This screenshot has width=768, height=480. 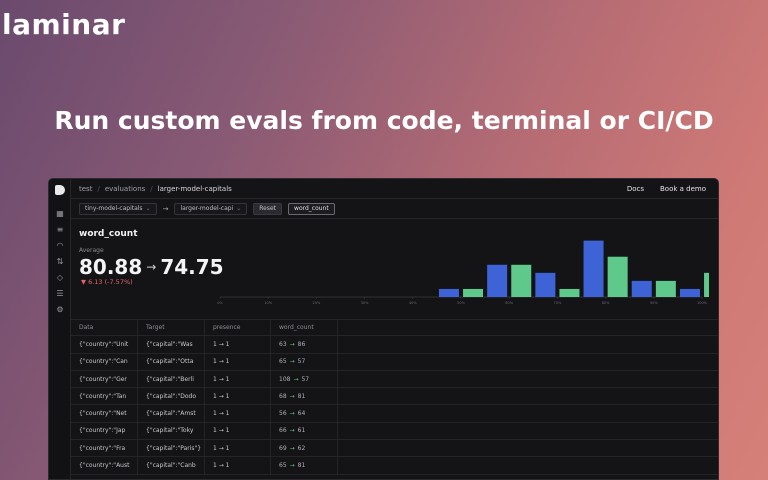 I want to click on cell-data: {"country":"Unit, so click(x=104, y=344).